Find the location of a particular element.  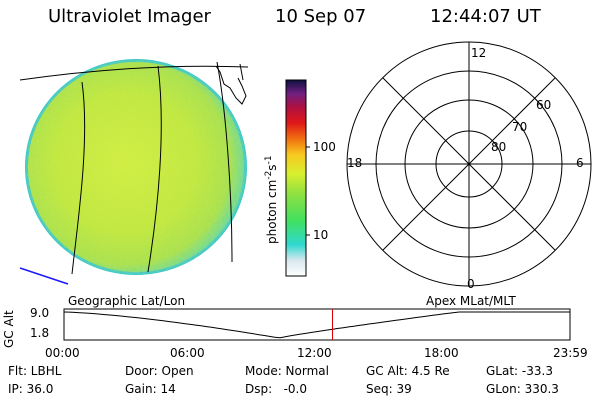

dsp-value: Dsp: -0.0 is located at coordinates (276, 389).